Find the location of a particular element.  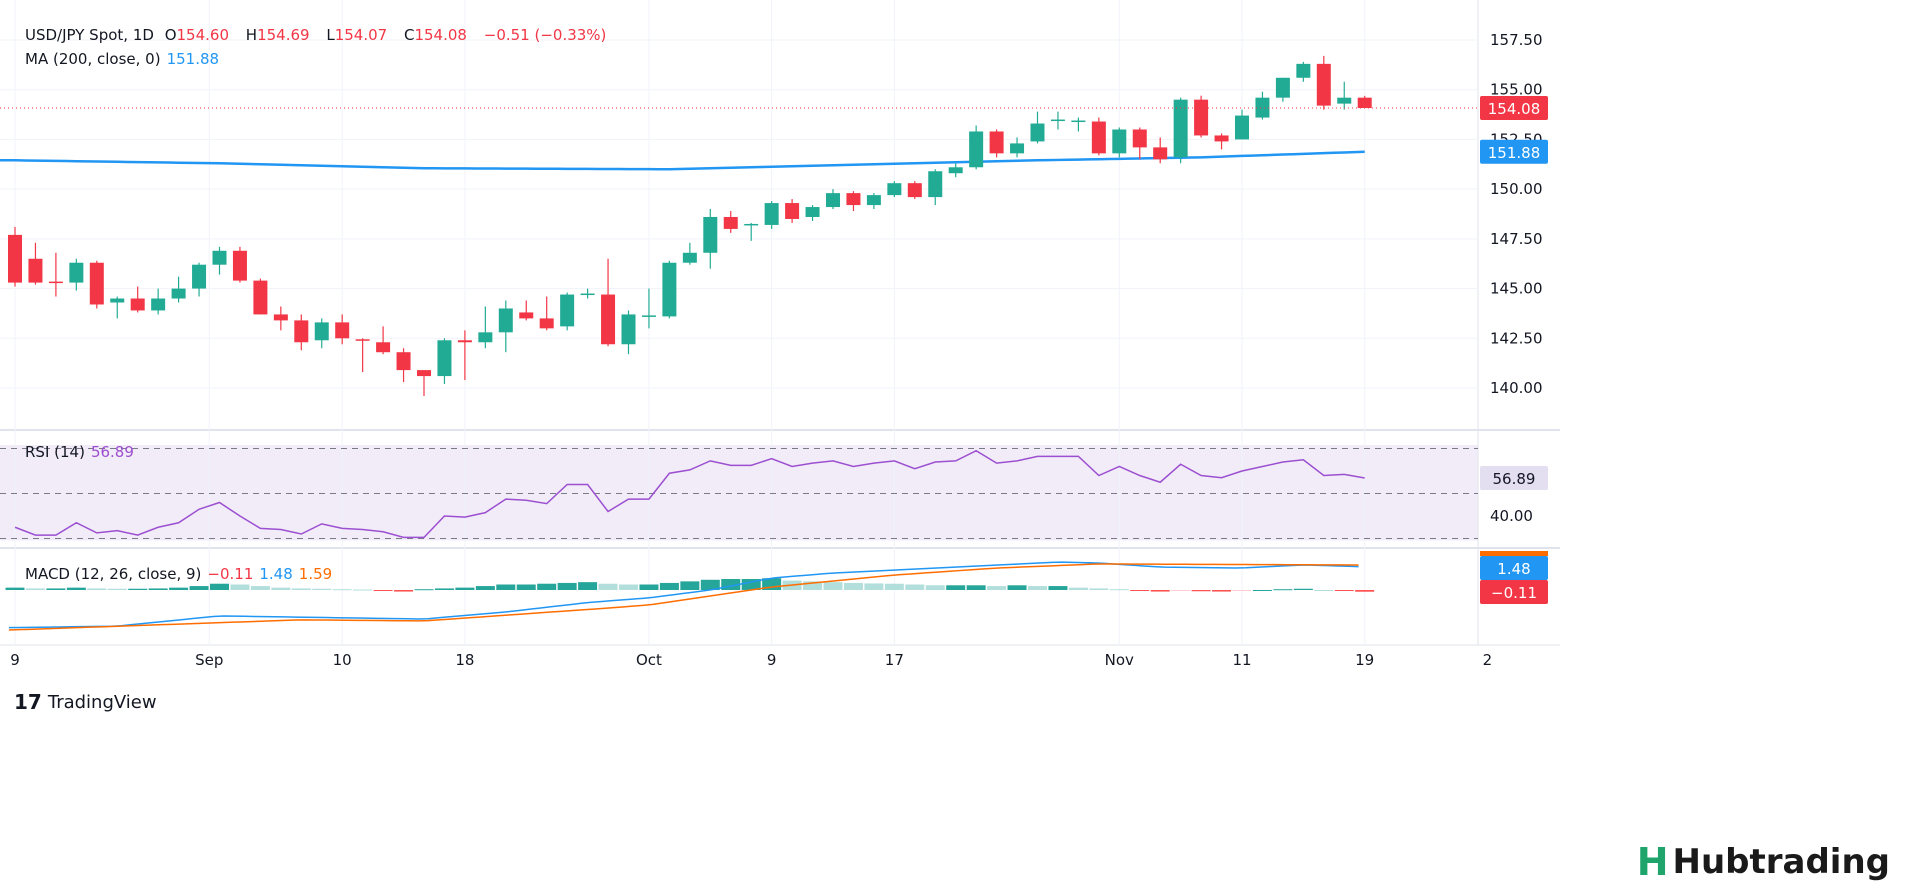

macd-line-badge-label: 1.48 is located at coordinates (1513, 569).